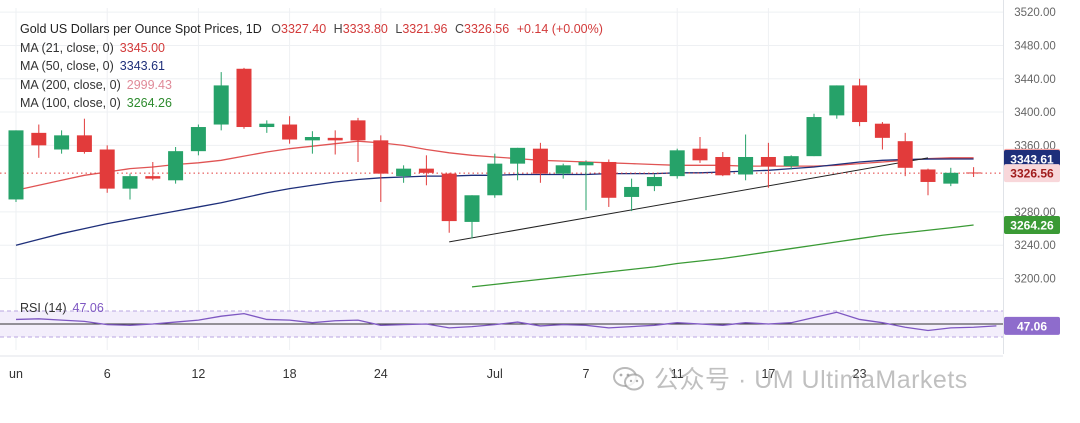  Describe the element at coordinates (70, 103) in the screenshot. I see `ma100-label: MA (100, close, 0)` at that location.